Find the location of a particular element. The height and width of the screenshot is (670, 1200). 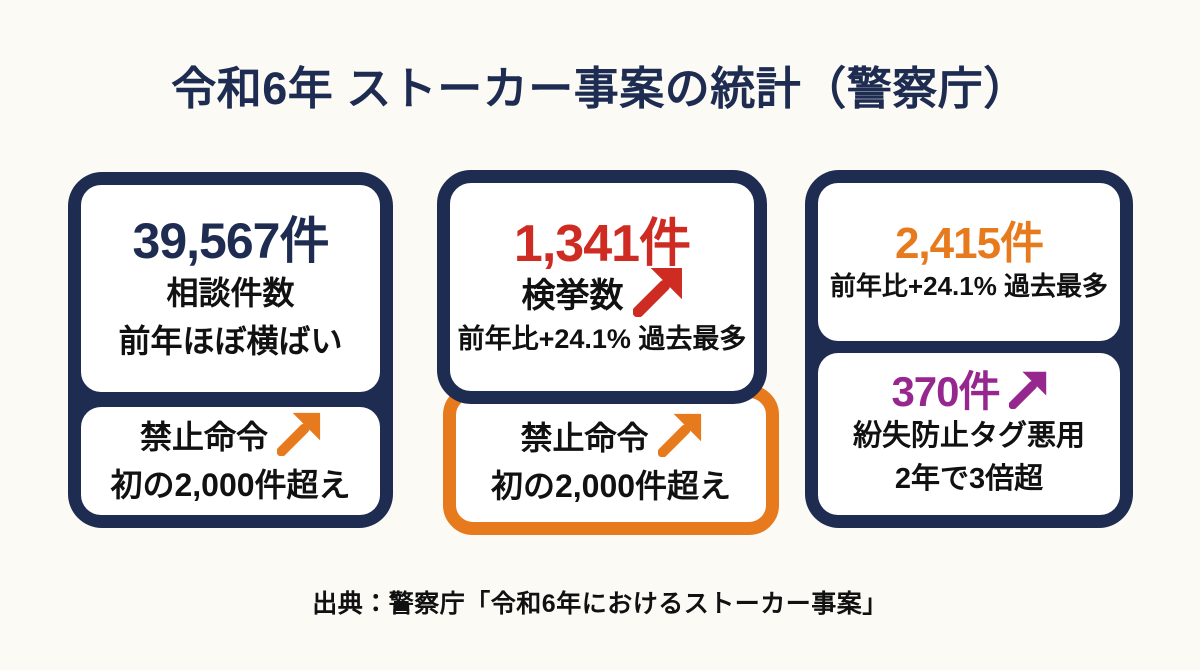

arrests-count: 1,341件 is located at coordinates (602, 244).